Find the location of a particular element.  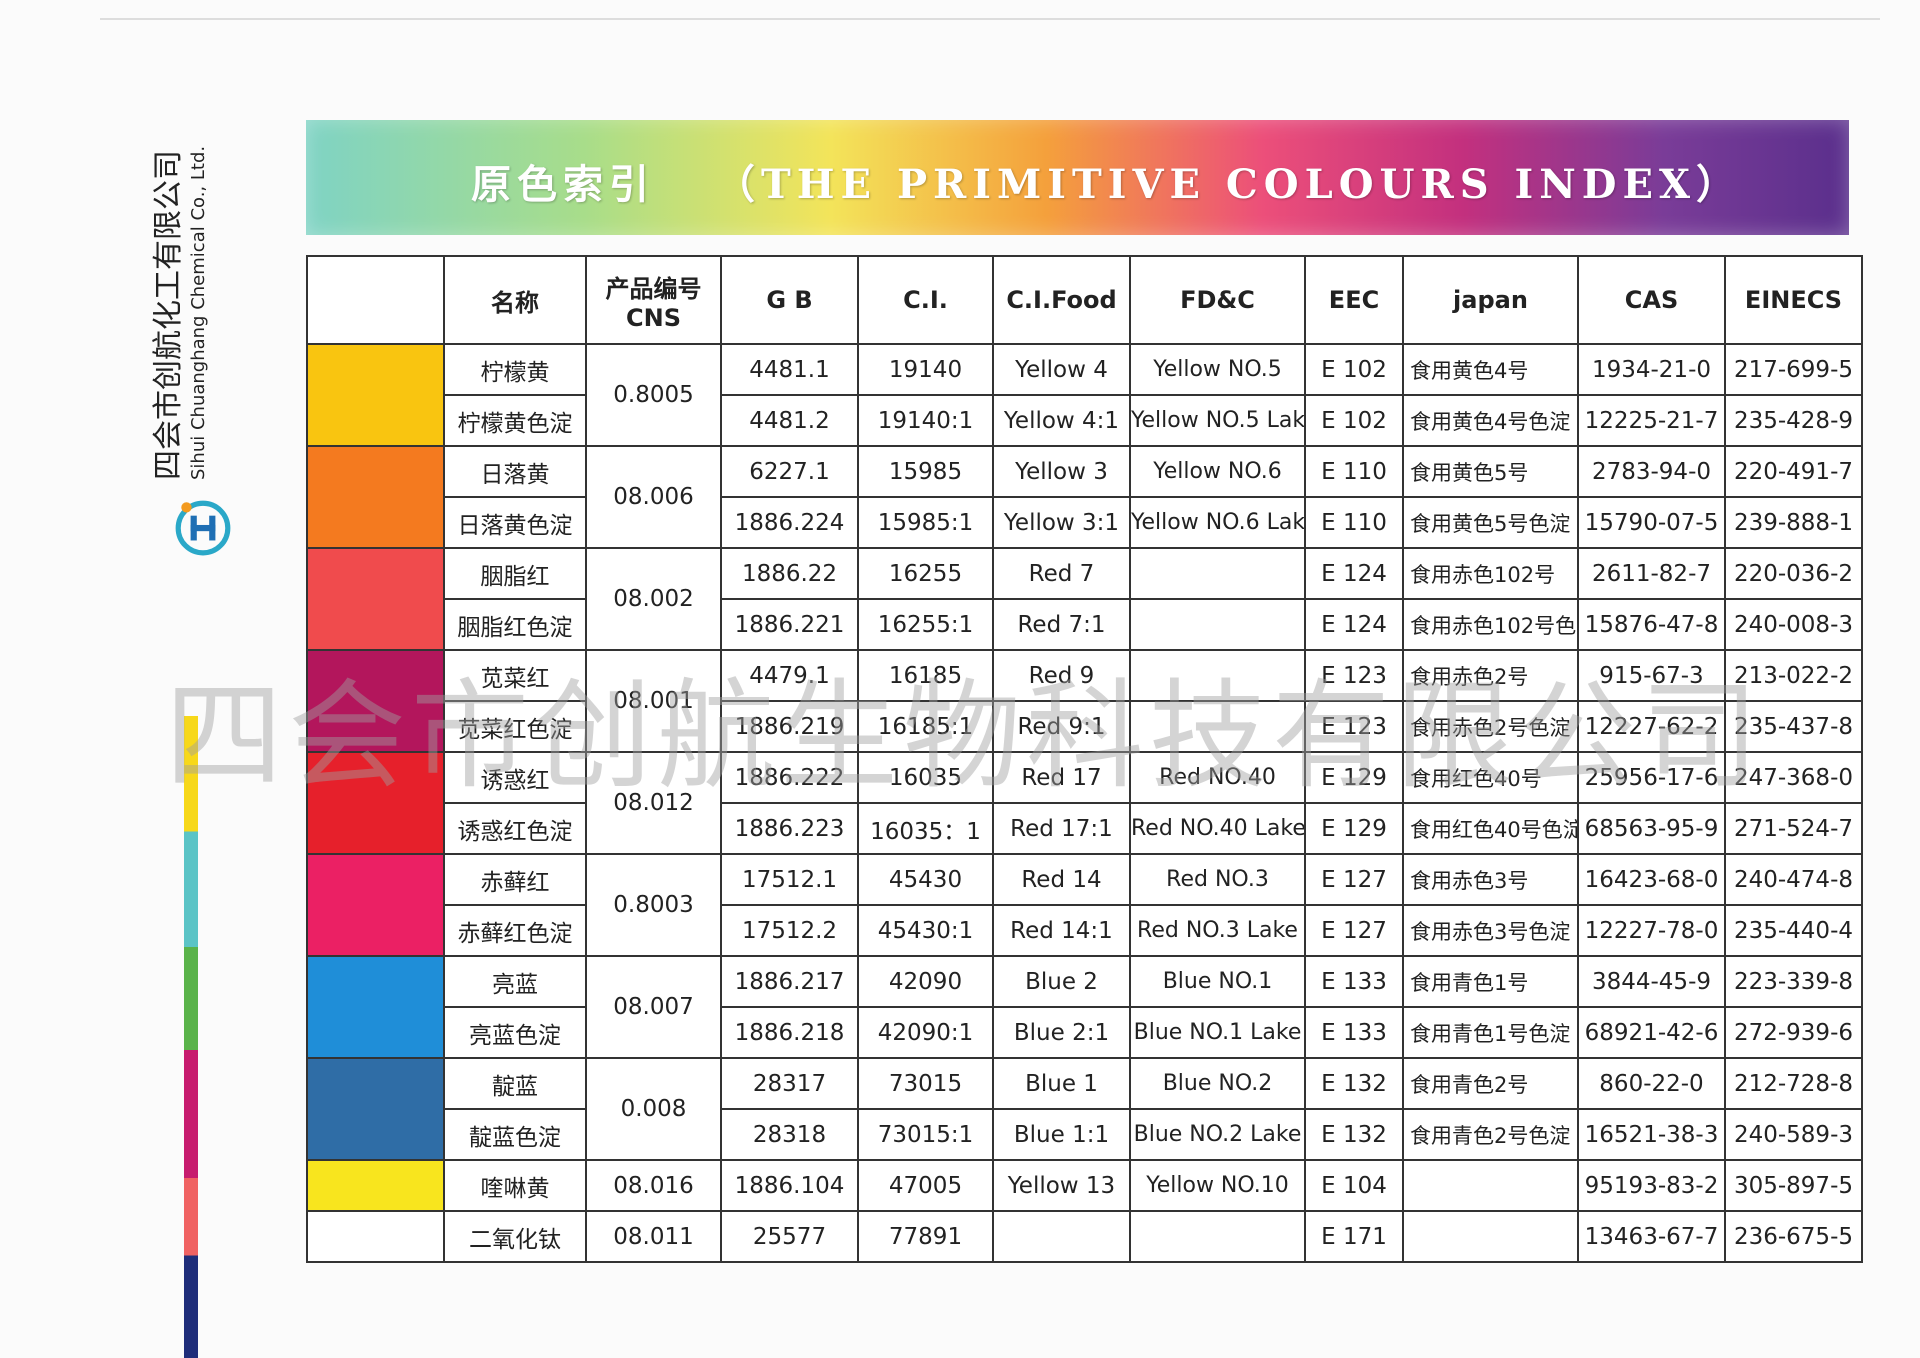

fdc-cell: Yellow NO.6 Lake is located at coordinates (1217, 522).